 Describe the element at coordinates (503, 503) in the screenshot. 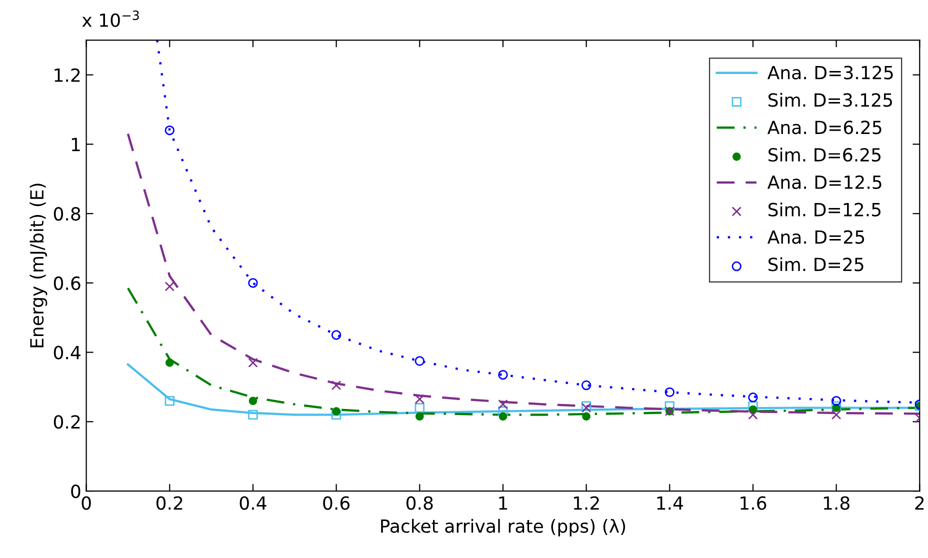

I see `x-tick-label: 1` at that location.